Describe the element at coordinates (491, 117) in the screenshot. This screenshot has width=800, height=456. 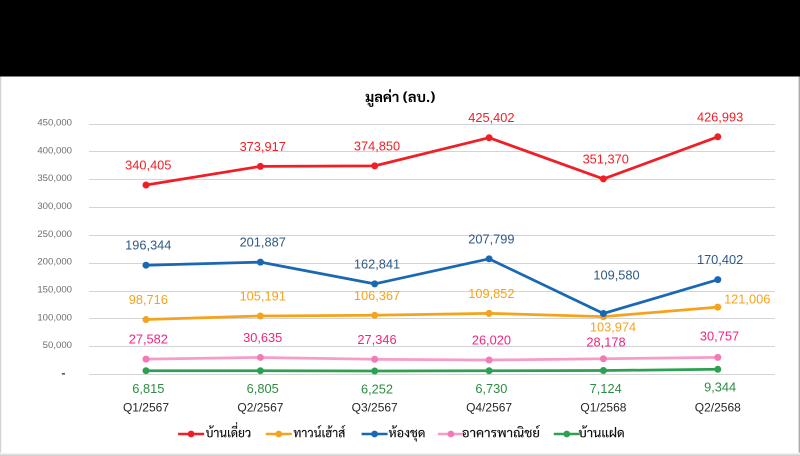
I see `svg-text: 425,402` at that location.